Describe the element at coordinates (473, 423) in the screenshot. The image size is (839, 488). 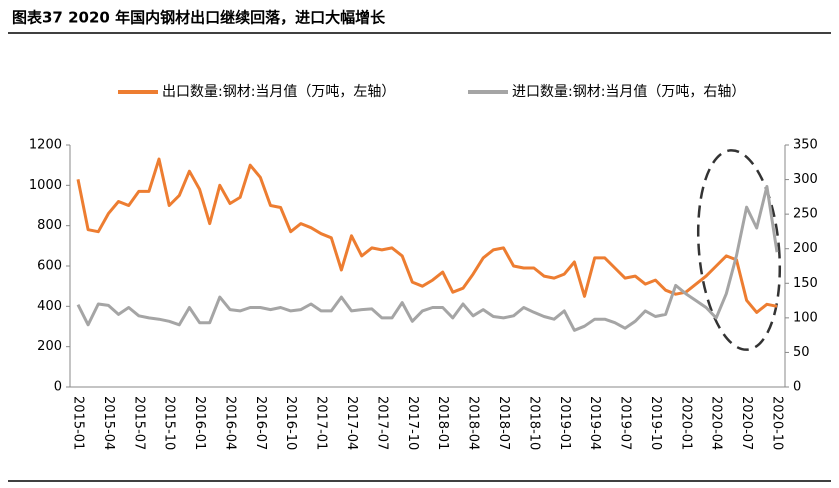
I see `x-tick-label: 2018-04` at that location.